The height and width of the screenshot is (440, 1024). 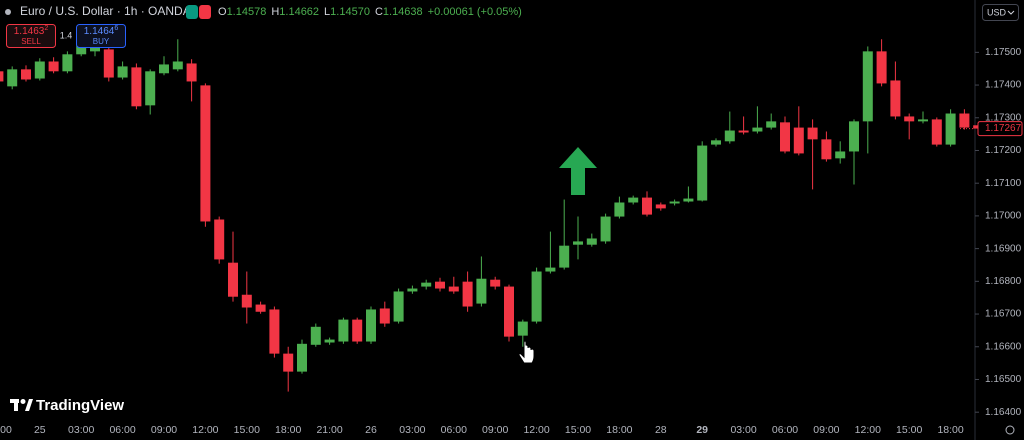 I want to click on x-tick-label: 03:00, so click(x=743, y=430).